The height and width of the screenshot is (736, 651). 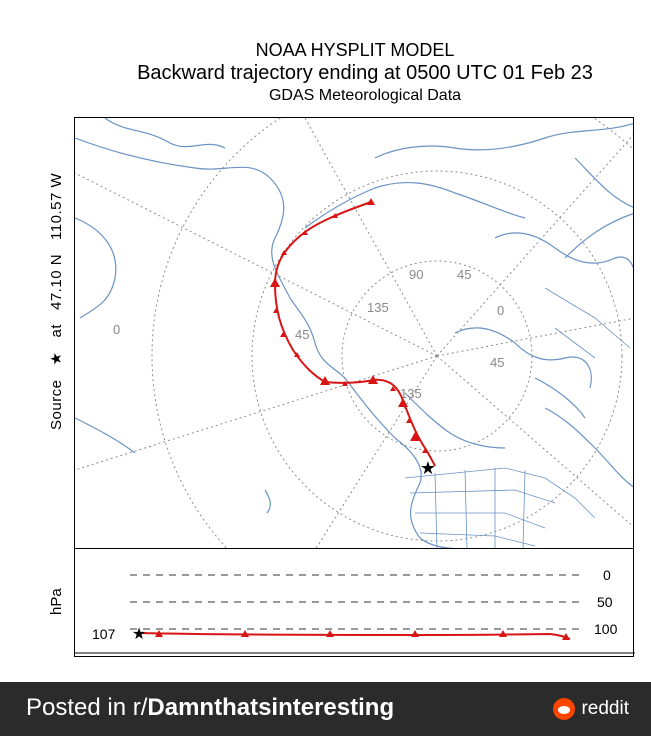 I want to click on altitude-axis-label: hPa, so click(x=56, y=601).